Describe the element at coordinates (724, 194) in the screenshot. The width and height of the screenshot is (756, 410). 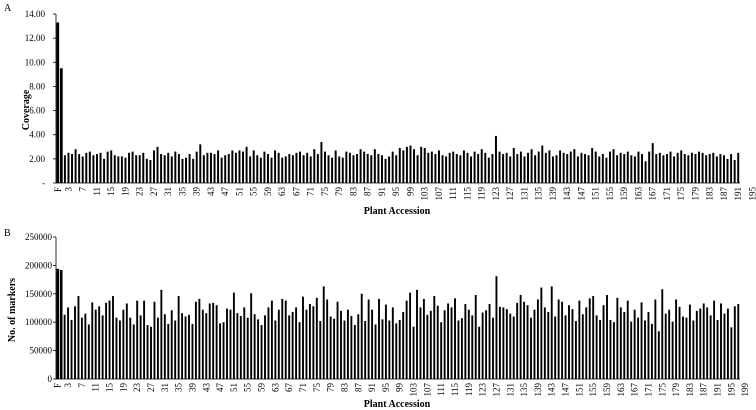
I see `panel-a-x-tick-label: 187` at that location.